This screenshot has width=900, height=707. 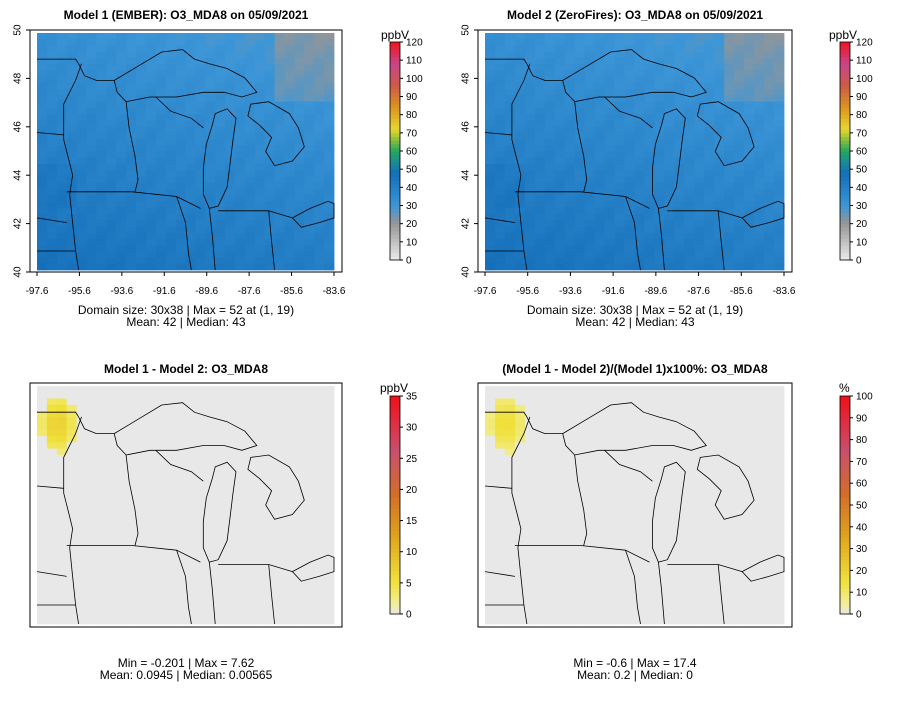 What do you see at coordinates (613, 291) in the screenshot?
I see `x-tick-label: -91.6` at bounding box center [613, 291].